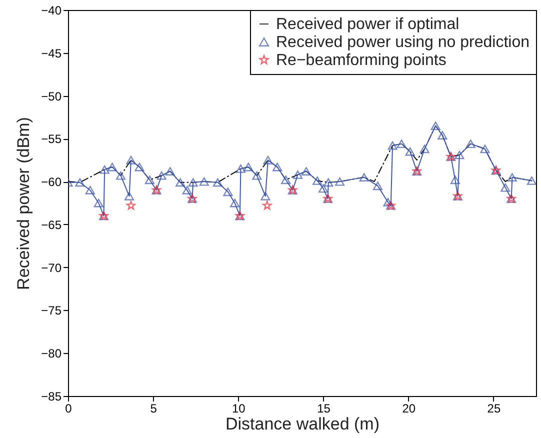 This screenshot has height=438, width=541. What do you see at coordinates (68, 409) in the screenshot?
I see `x-tick-label: 0` at bounding box center [68, 409].